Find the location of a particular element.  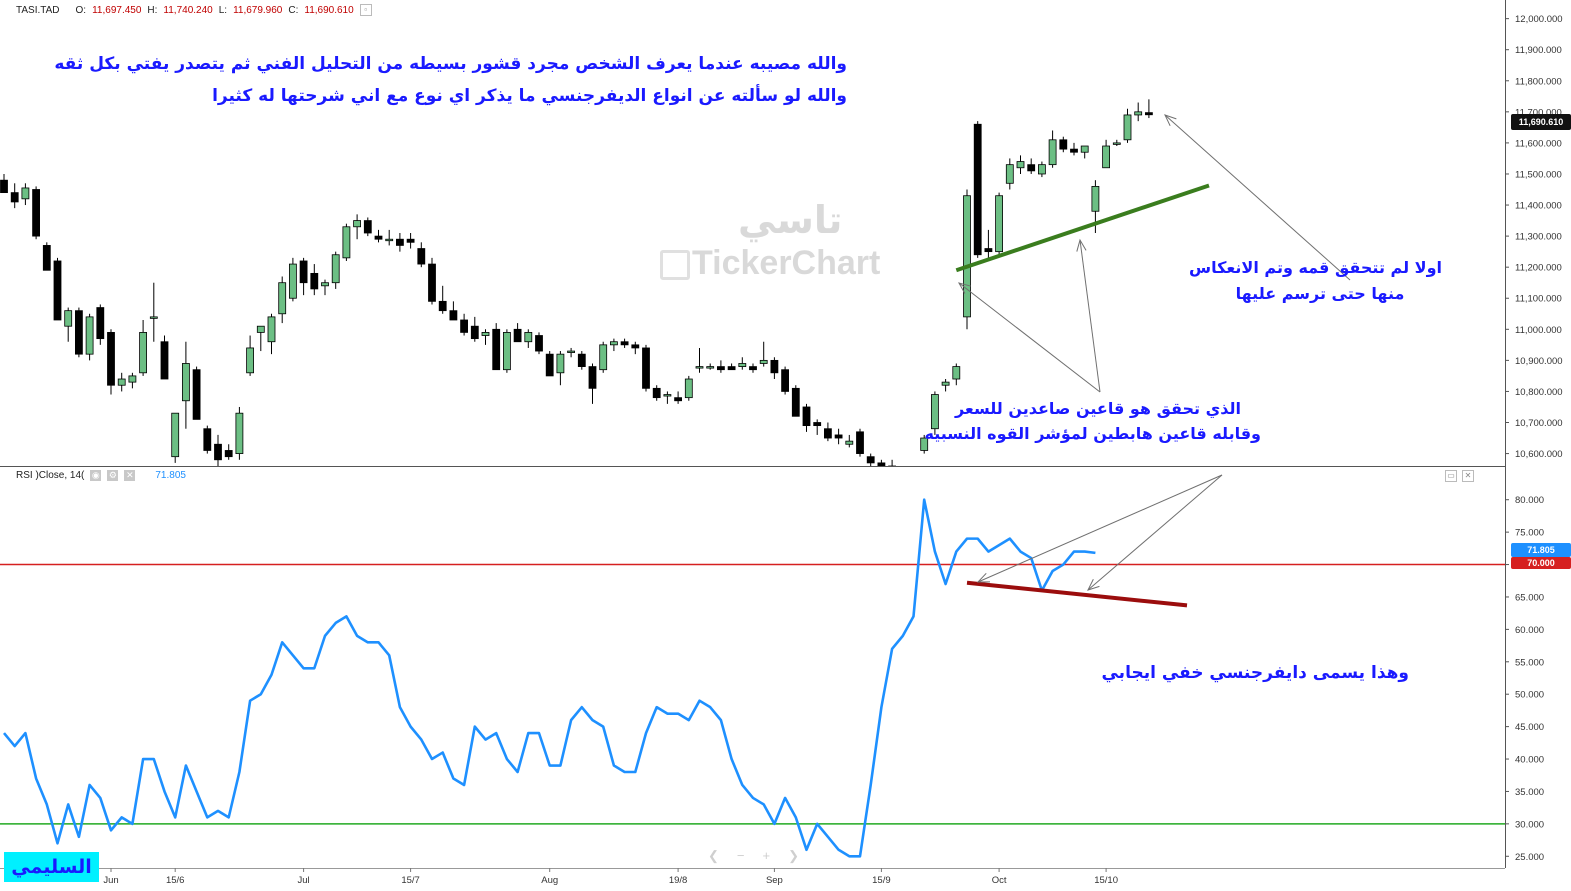

rsi-header-value: 71.805 is located at coordinates (170, 475).